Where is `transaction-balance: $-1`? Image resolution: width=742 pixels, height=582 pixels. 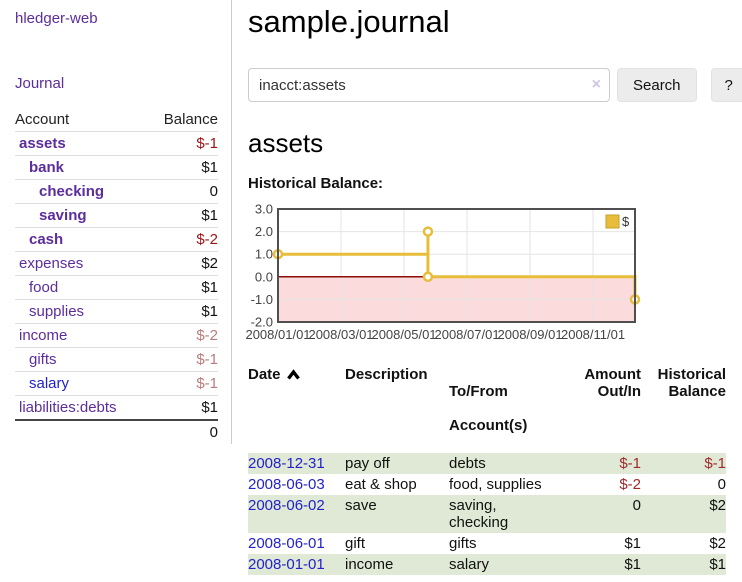 transaction-balance: $-1 is located at coordinates (683, 463).